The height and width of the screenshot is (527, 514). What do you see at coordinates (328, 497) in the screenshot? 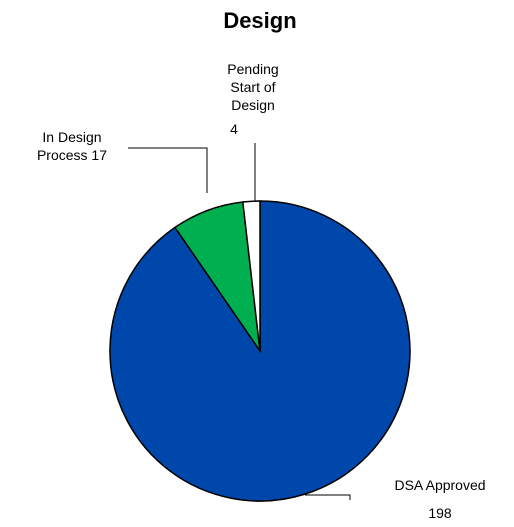
I see `leader-line-dsa` at bounding box center [328, 497].